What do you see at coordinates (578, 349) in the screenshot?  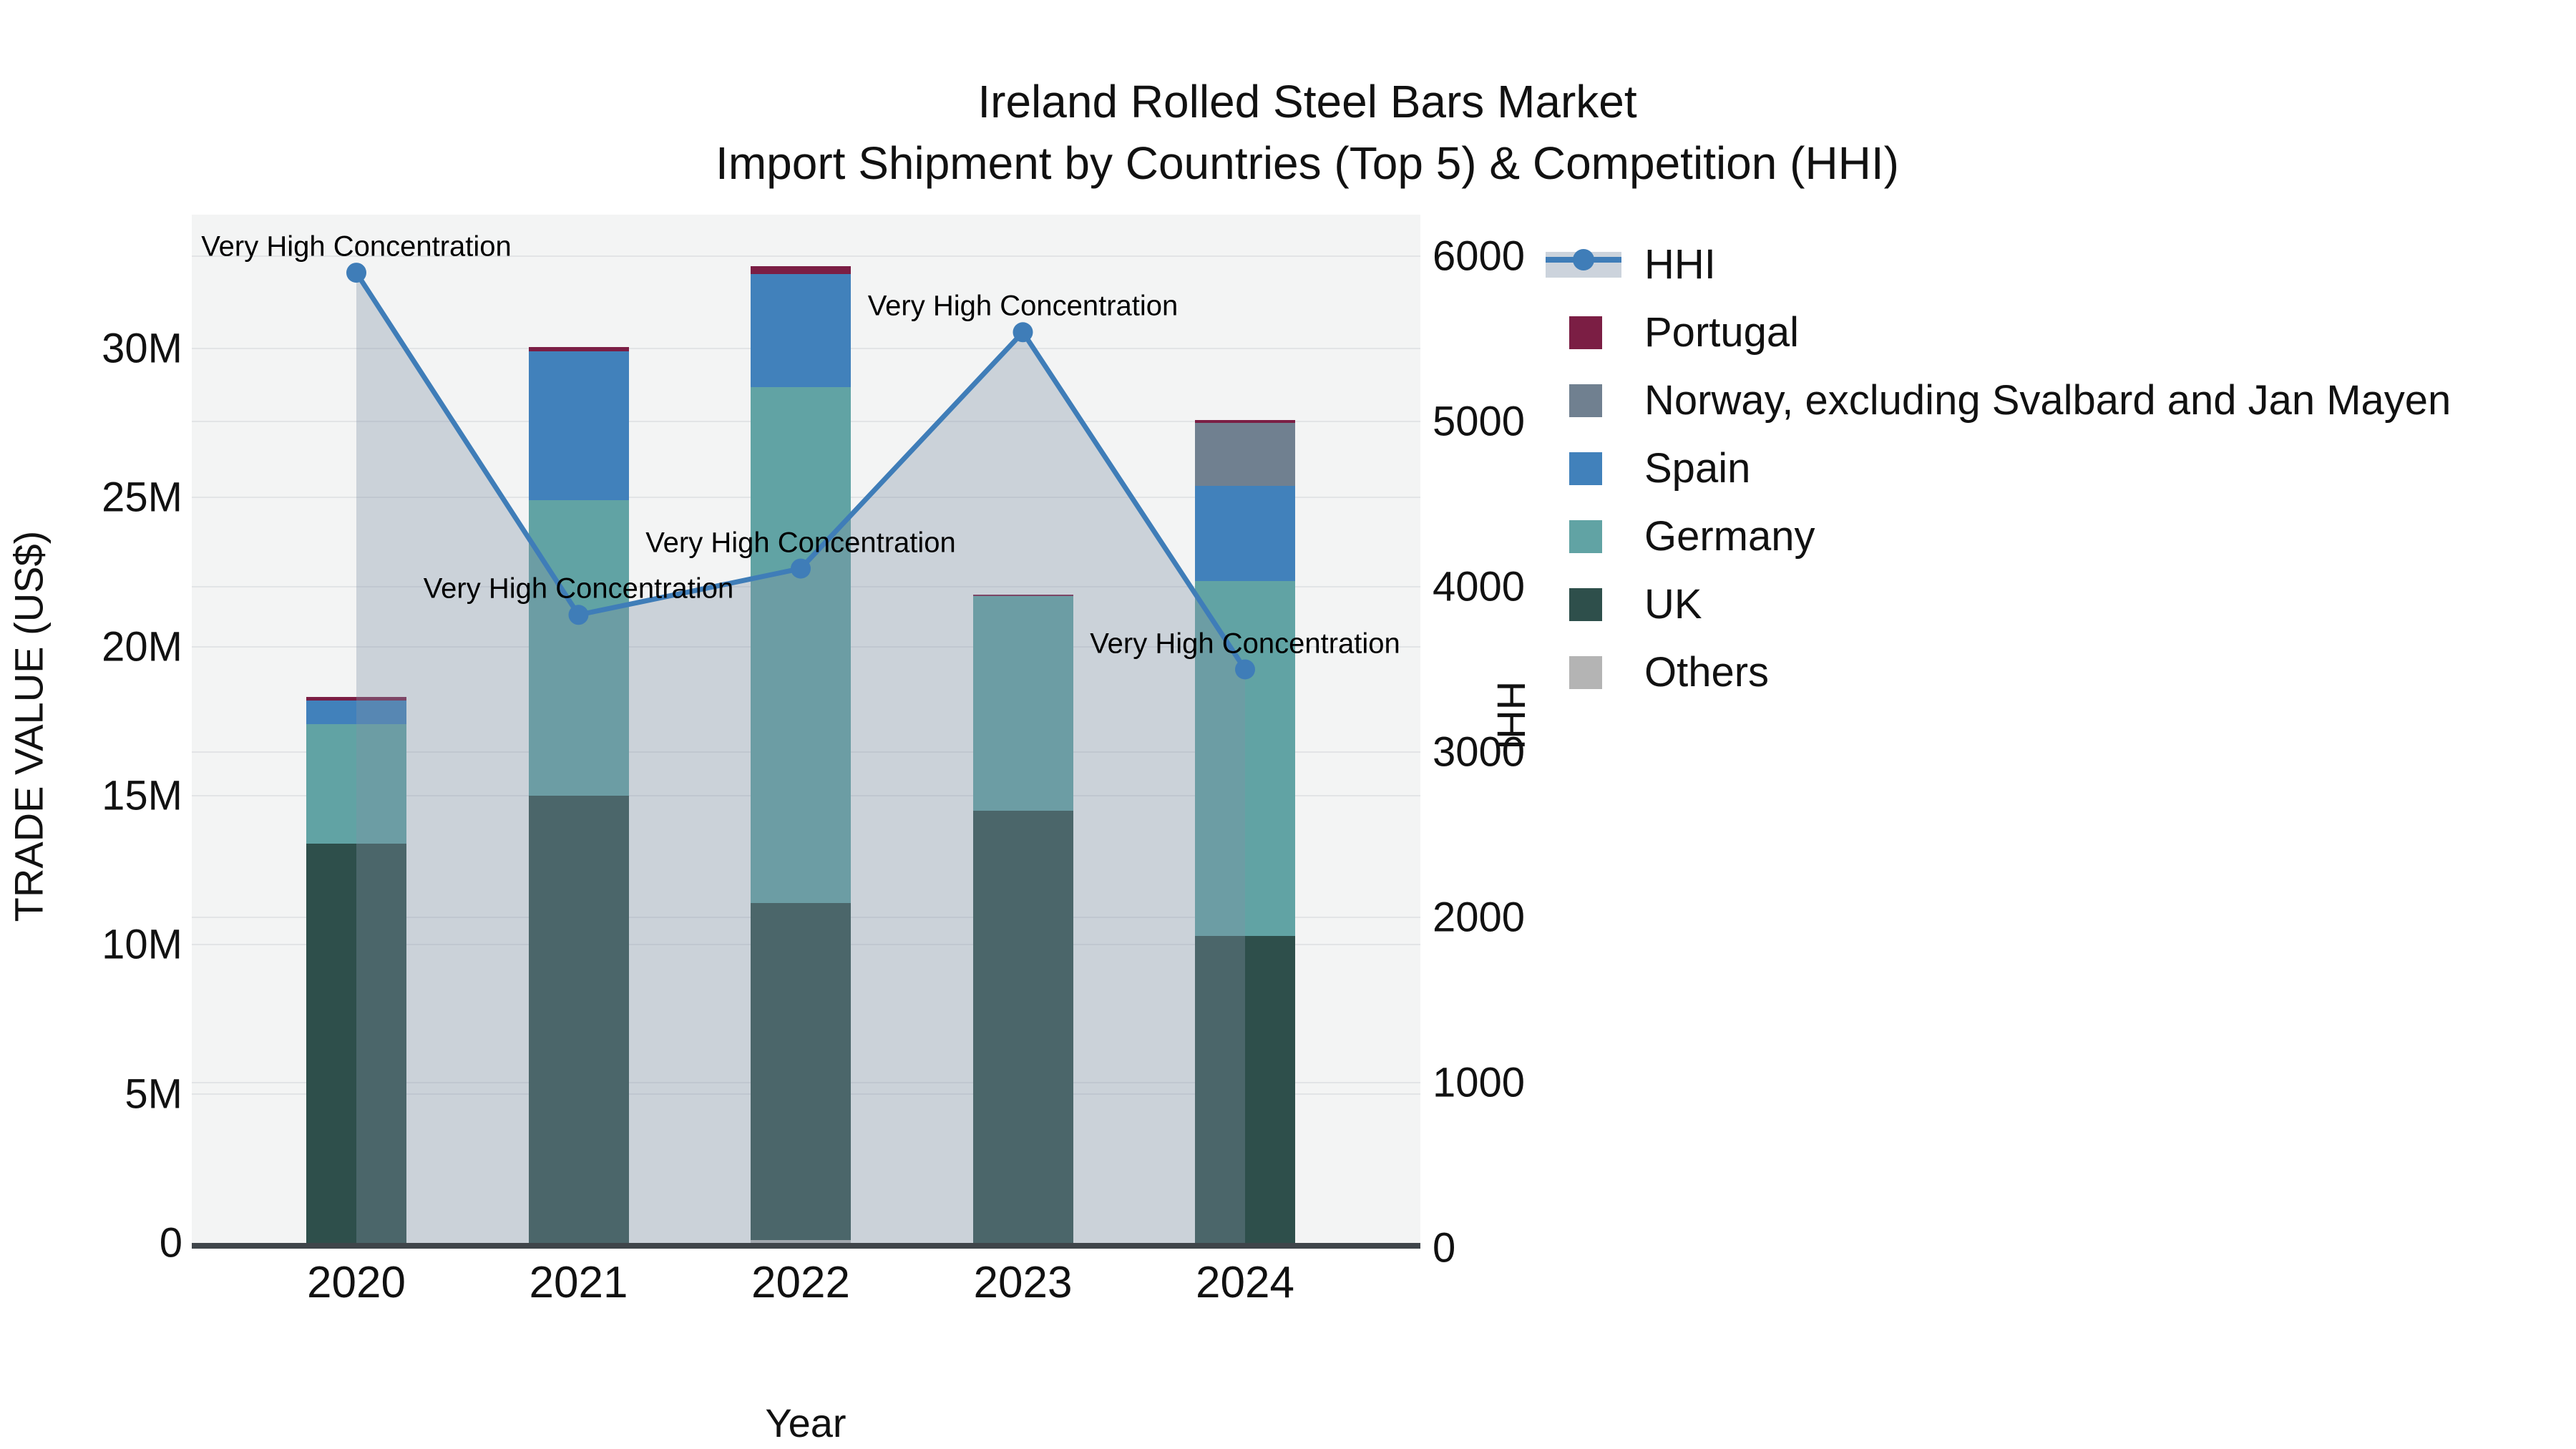 I see `bar-segment-portugal-2021` at bounding box center [578, 349].